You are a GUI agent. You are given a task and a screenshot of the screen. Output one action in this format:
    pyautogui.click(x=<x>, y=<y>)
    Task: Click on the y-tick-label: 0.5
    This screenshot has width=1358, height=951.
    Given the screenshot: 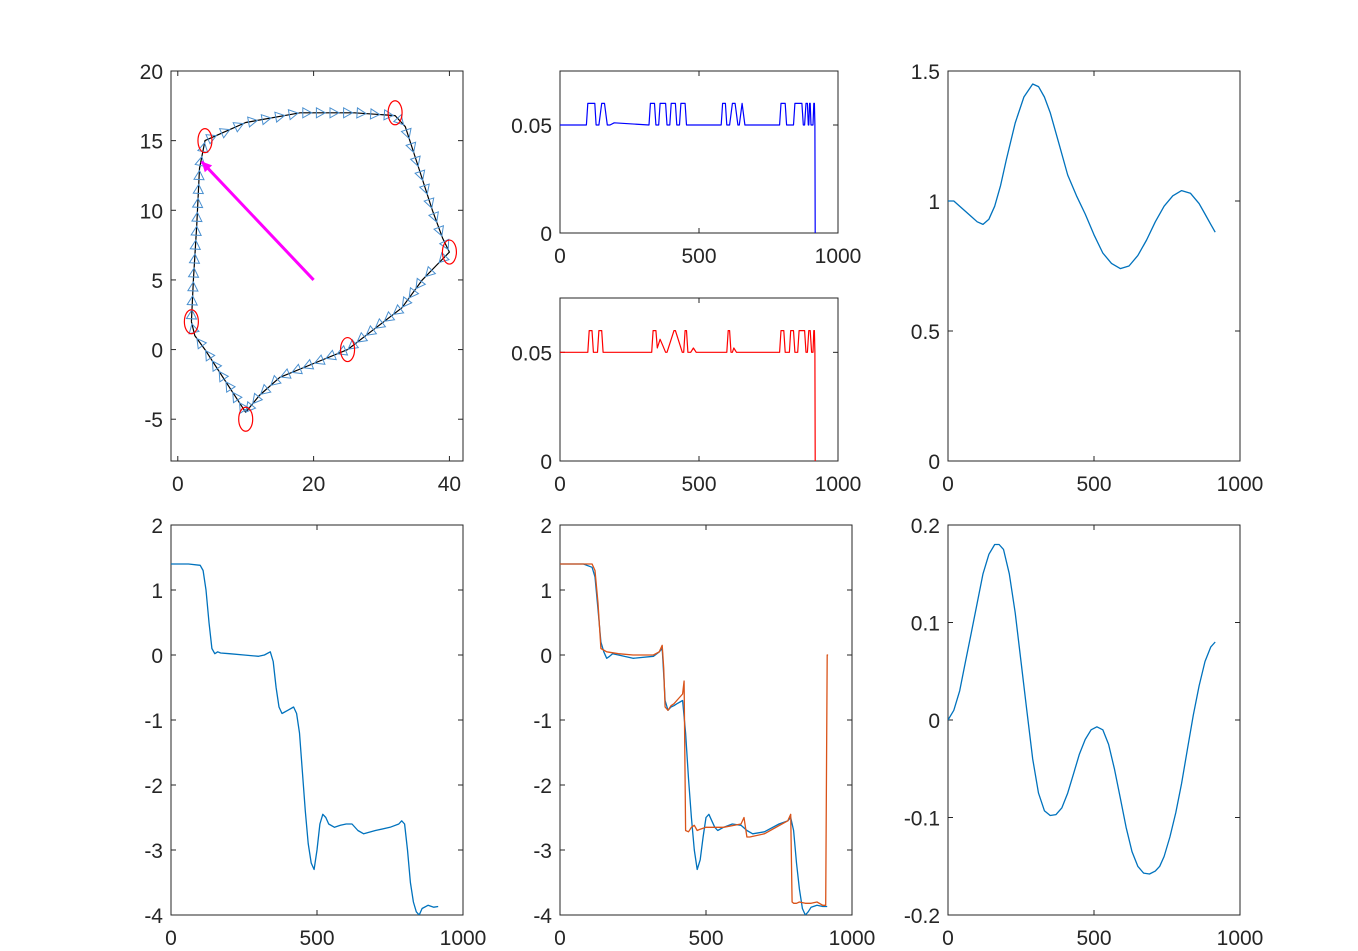 What is the action you would take?
    pyautogui.click(x=925, y=332)
    